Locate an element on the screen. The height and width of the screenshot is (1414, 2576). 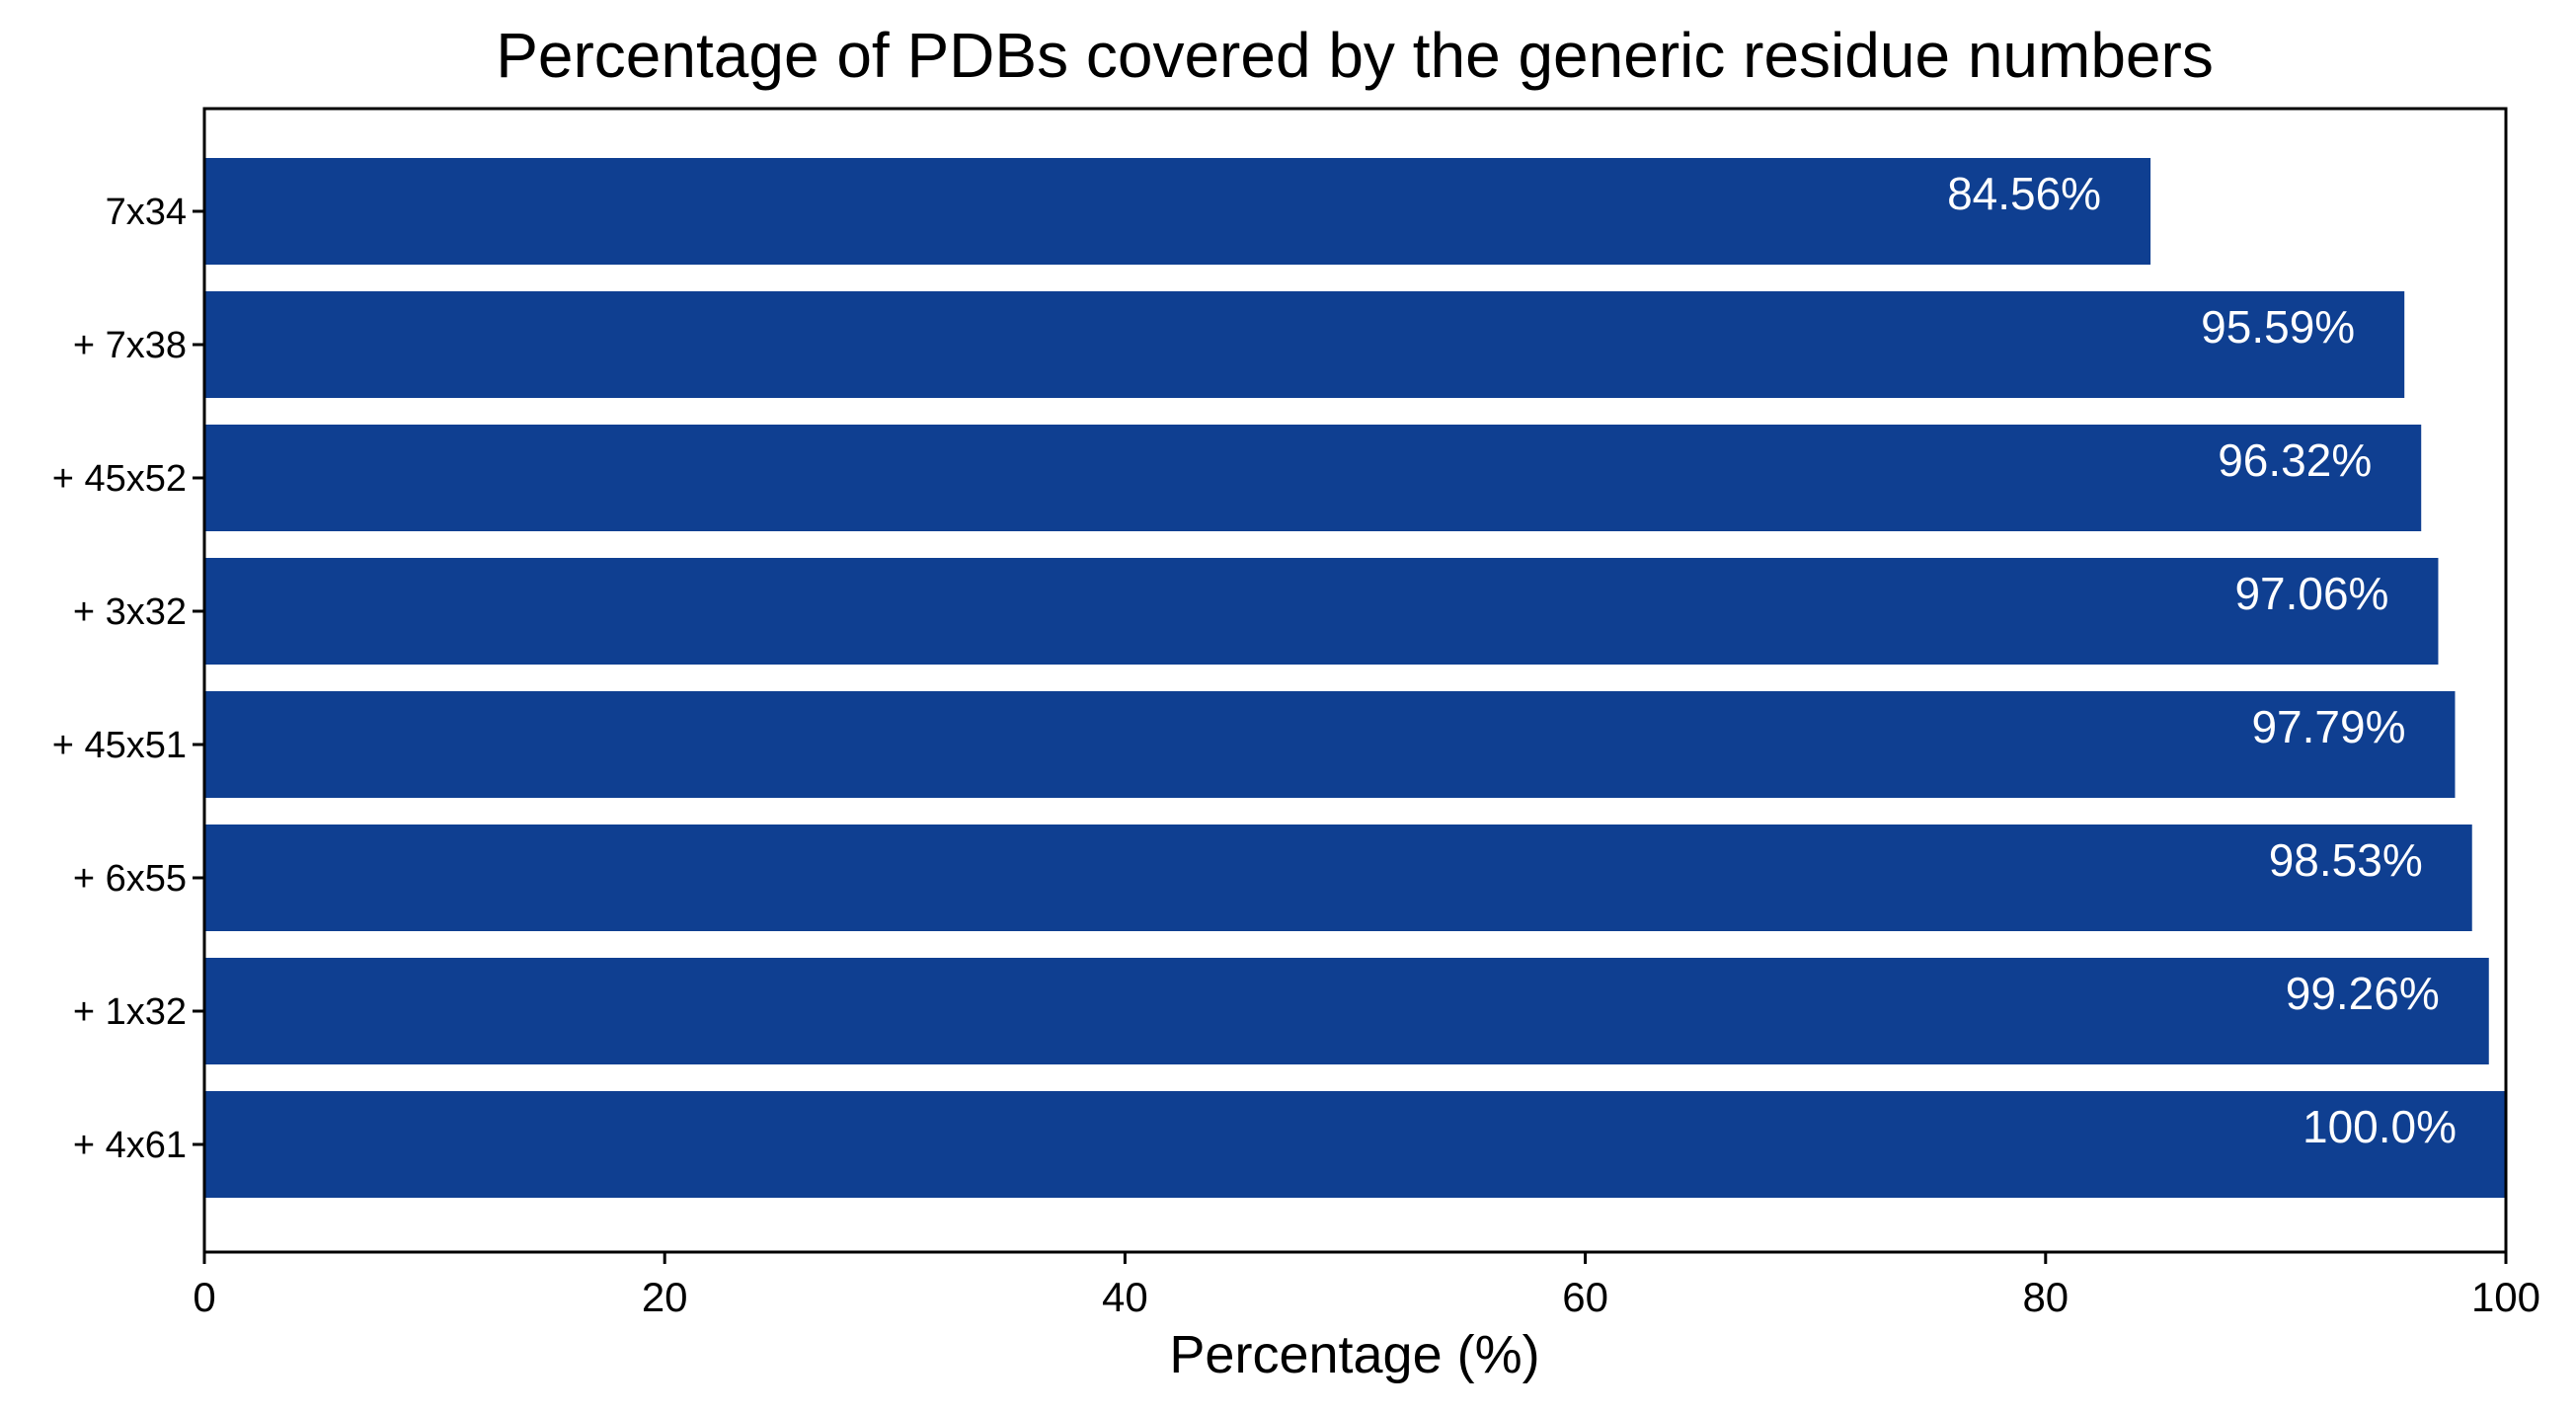
bar-value-label: 97.06% is located at coordinates (2311, 593).